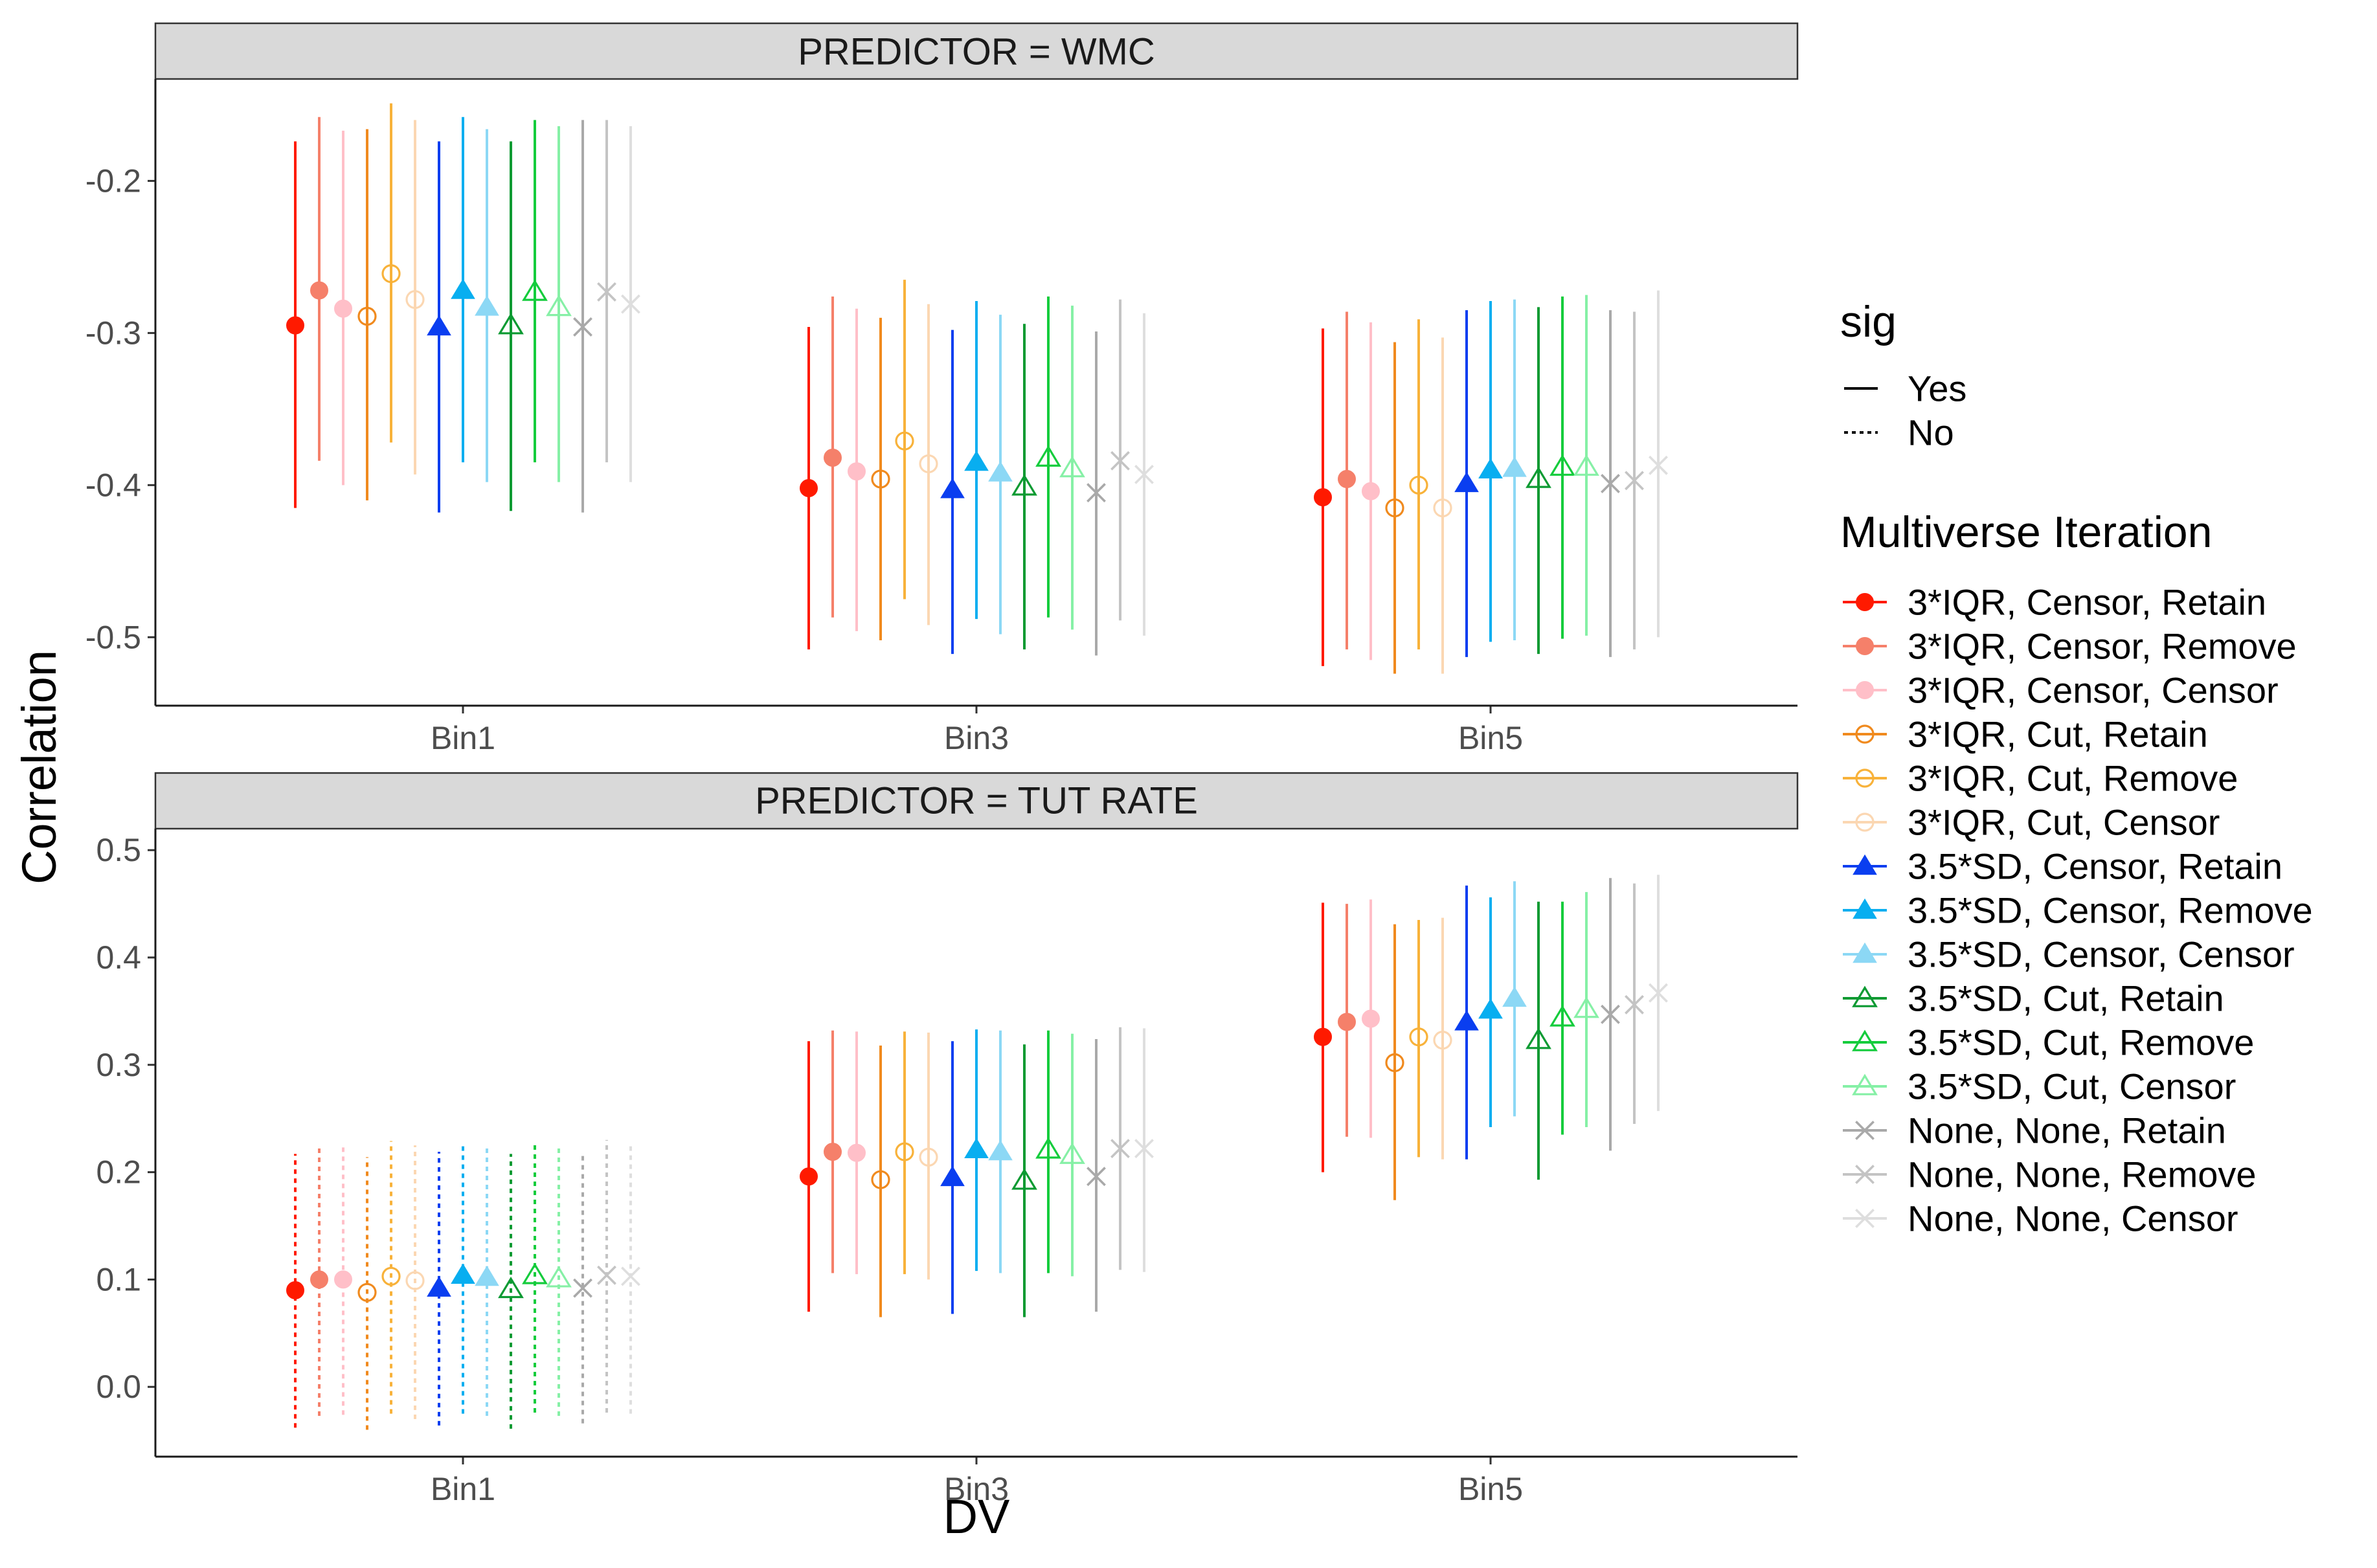  What do you see at coordinates (2082, 1174) in the screenshot?
I see `legend-iteration-label: None, None, Remove` at bounding box center [2082, 1174].